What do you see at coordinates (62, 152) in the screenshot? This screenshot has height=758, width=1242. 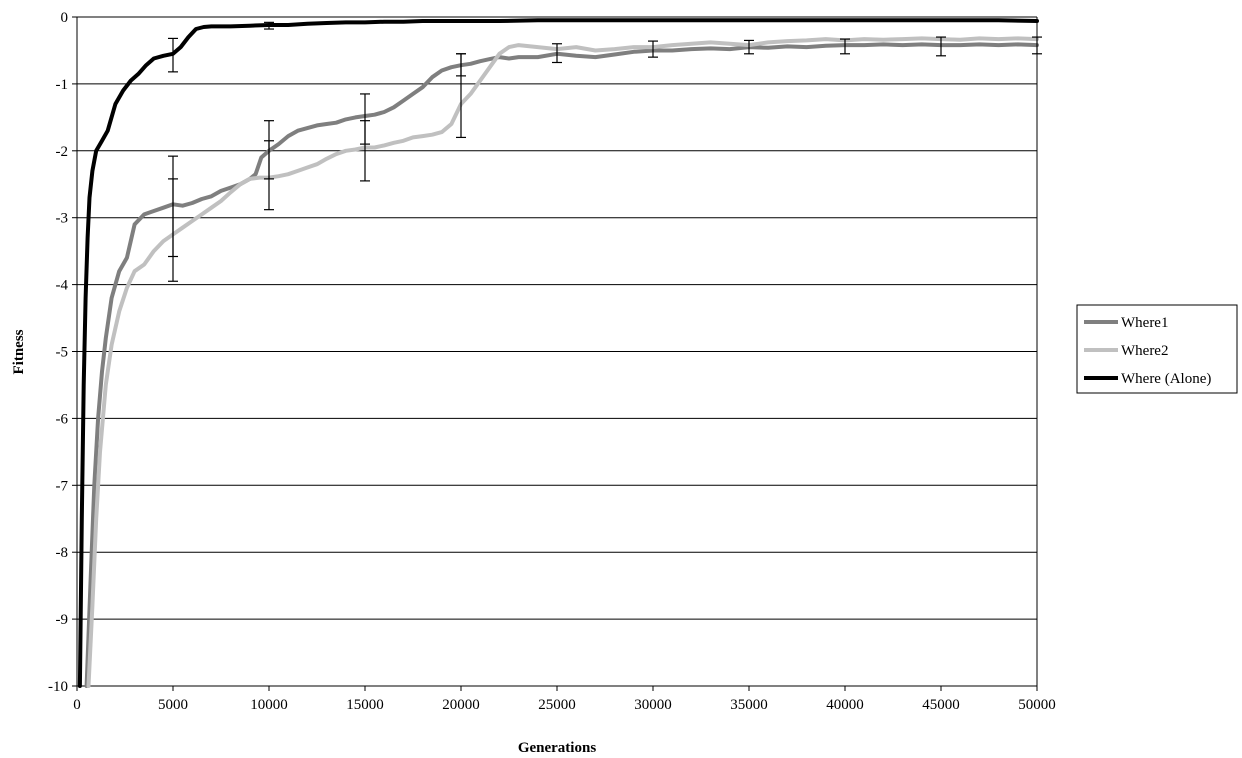 I see `y-tick-label: -2` at bounding box center [62, 152].